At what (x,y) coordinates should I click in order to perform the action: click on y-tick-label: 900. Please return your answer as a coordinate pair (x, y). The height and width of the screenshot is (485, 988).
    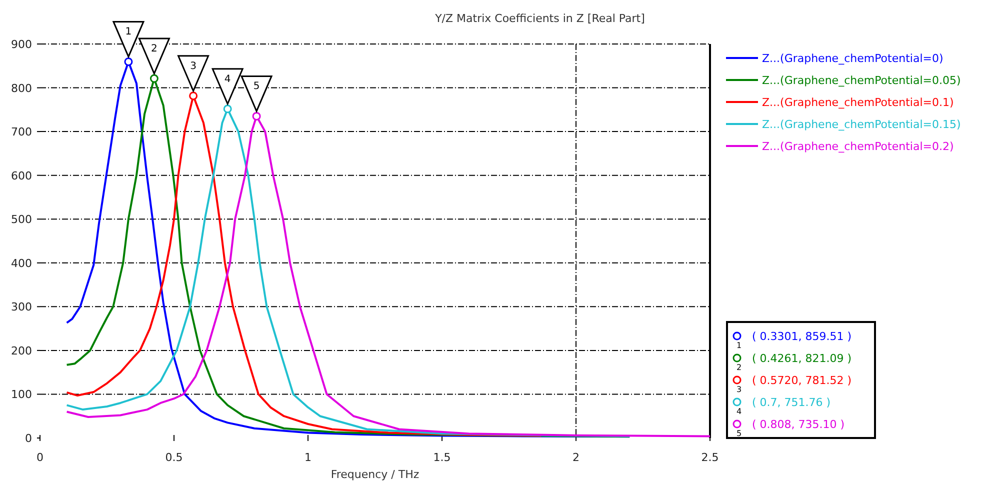
    Looking at the image, I should click on (21, 44).